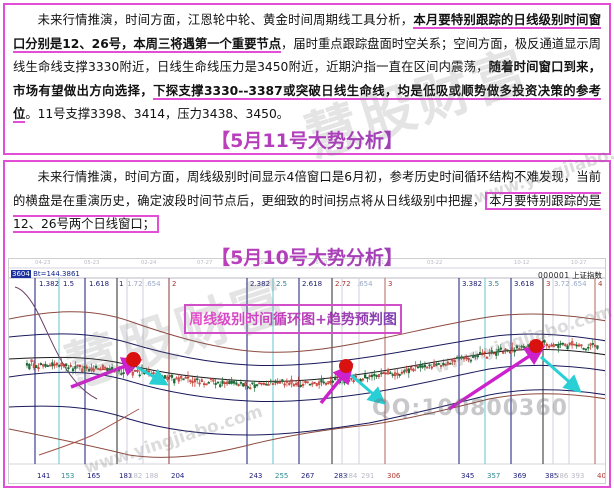 This screenshot has height=491, width=614. I want to click on text-segment-highlight: ，均是低吸或顺势做多投资决策的参考位, so click(307, 103).